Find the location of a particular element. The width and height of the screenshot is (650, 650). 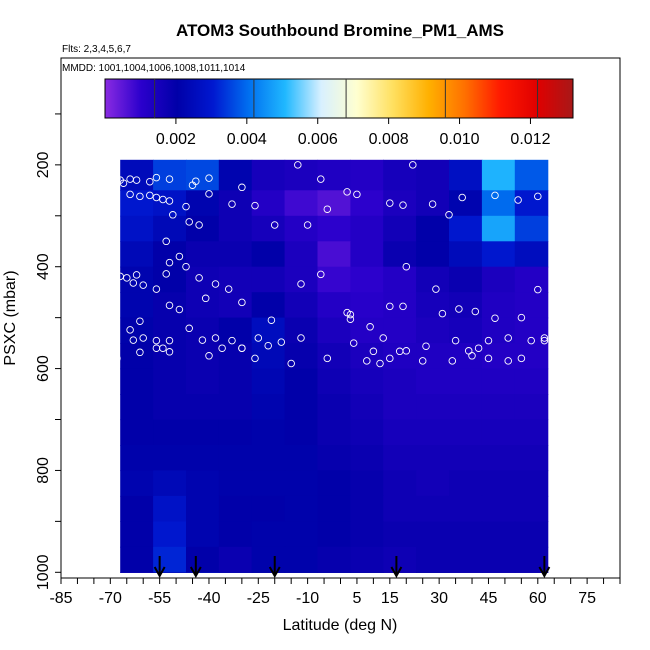

colorbar-tick-label: 0.012 is located at coordinates (530, 139).